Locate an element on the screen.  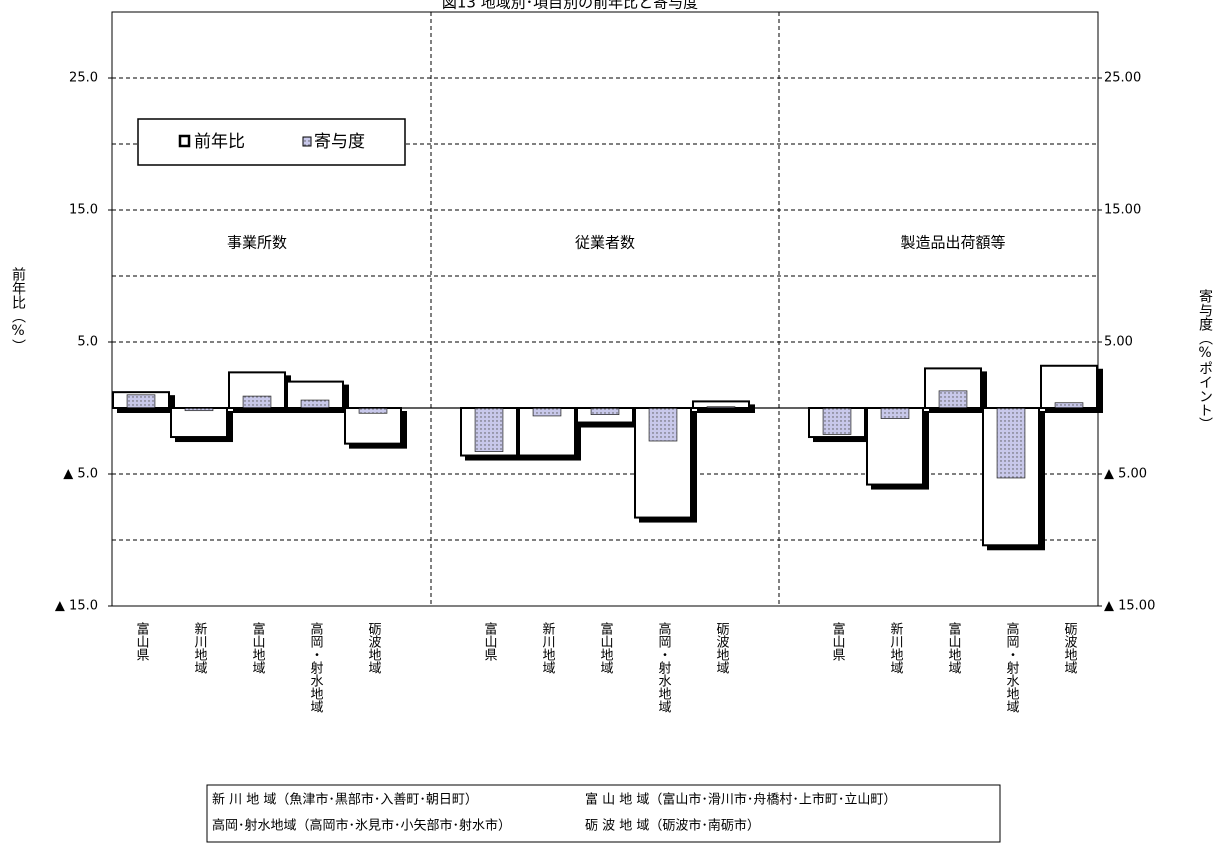
note: 砺 波 地 域（砺波市･南砺市） is located at coordinates (672, 826).